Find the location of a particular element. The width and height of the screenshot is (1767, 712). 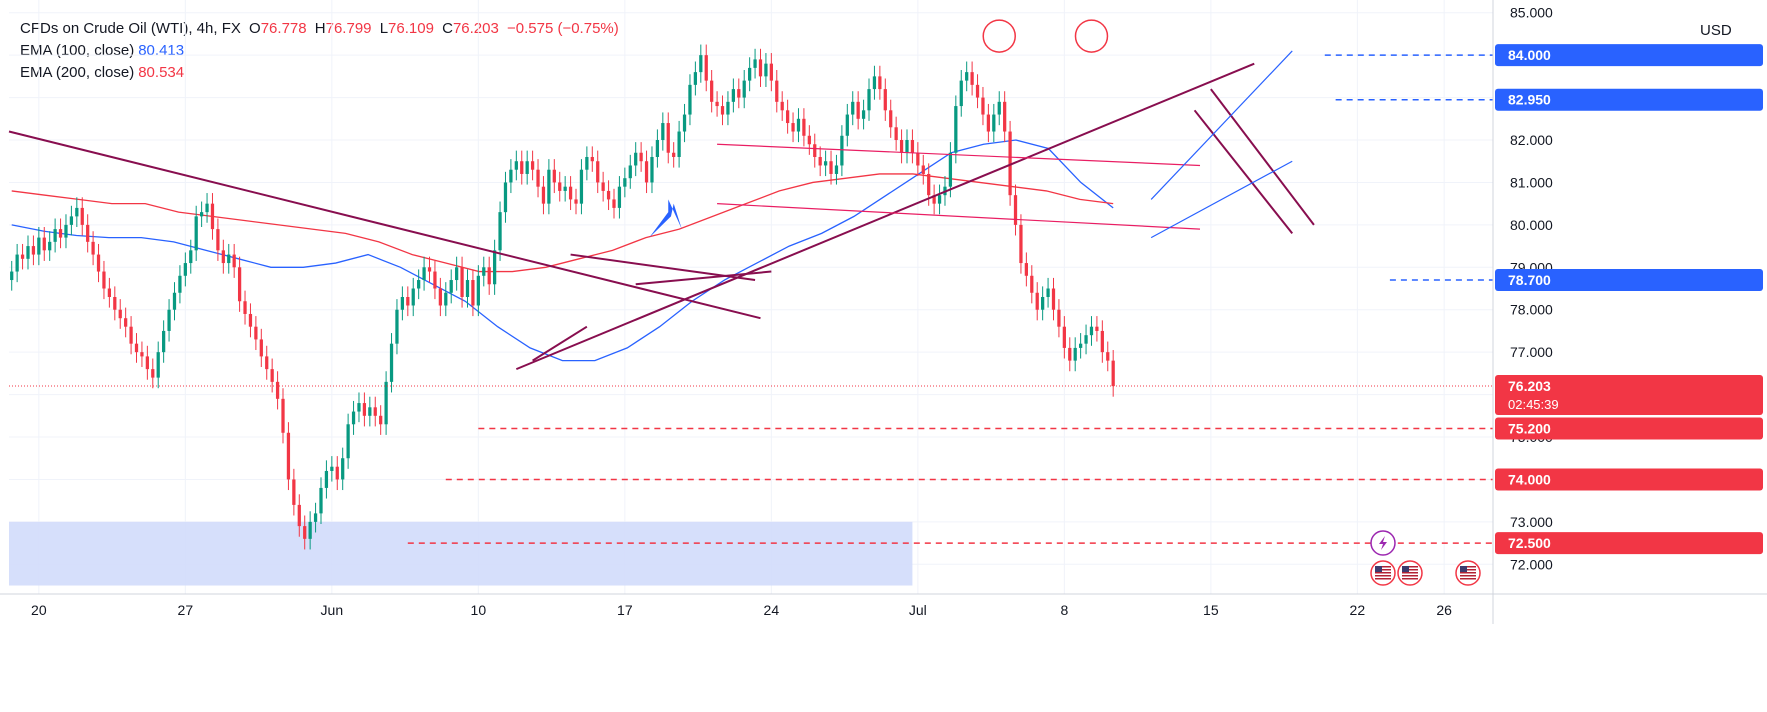

ema200-value: 80.534 is located at coordinates (161, 72).